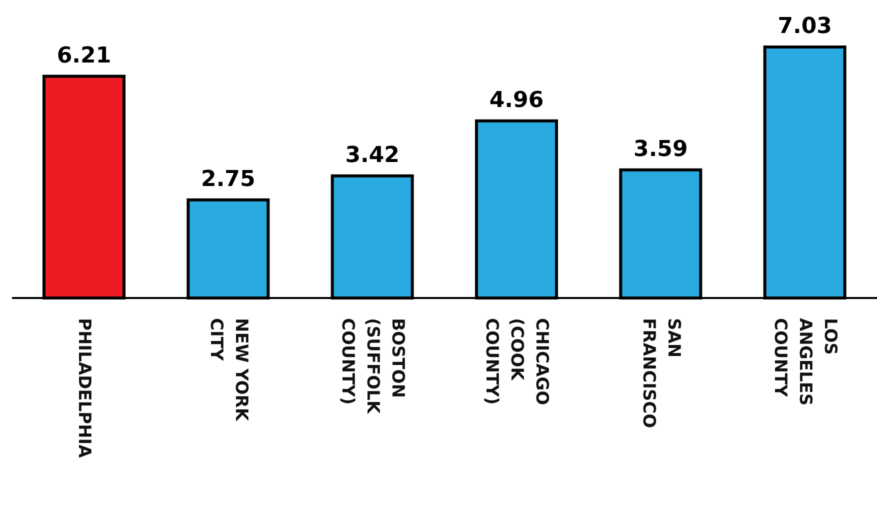 The image size is (877, 510). I want to click on data-label: 3.59, so click(661, 149).